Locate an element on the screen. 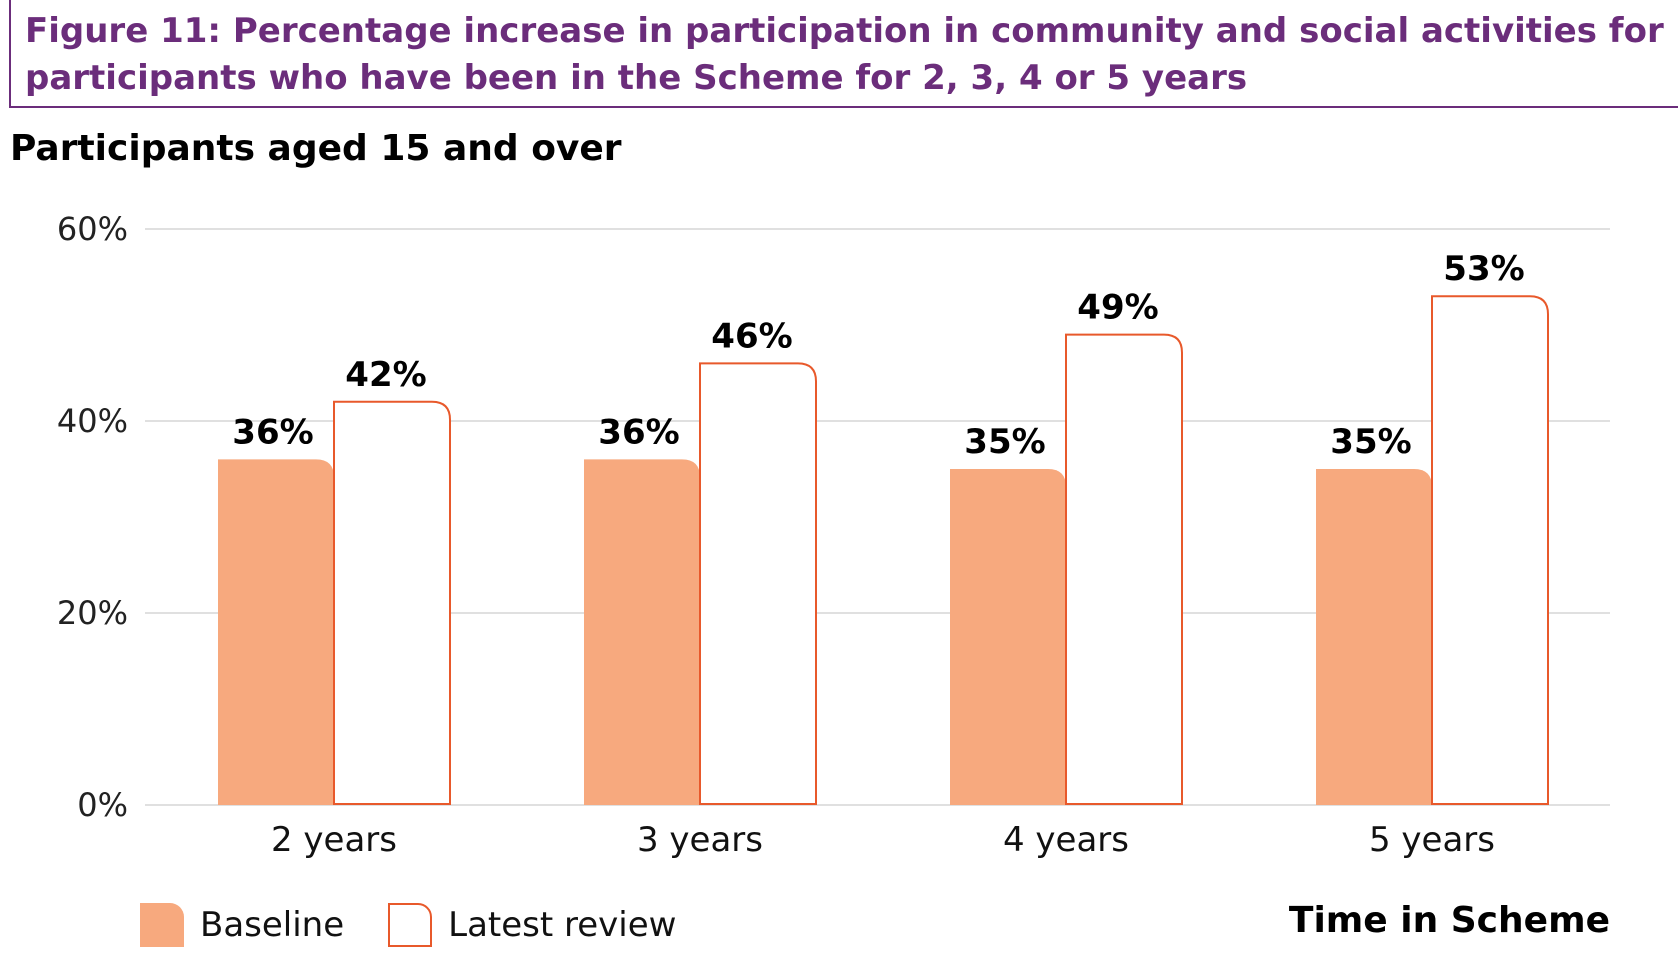  chart-legend: Baseline Latest review is located at coordinates (430, 925).